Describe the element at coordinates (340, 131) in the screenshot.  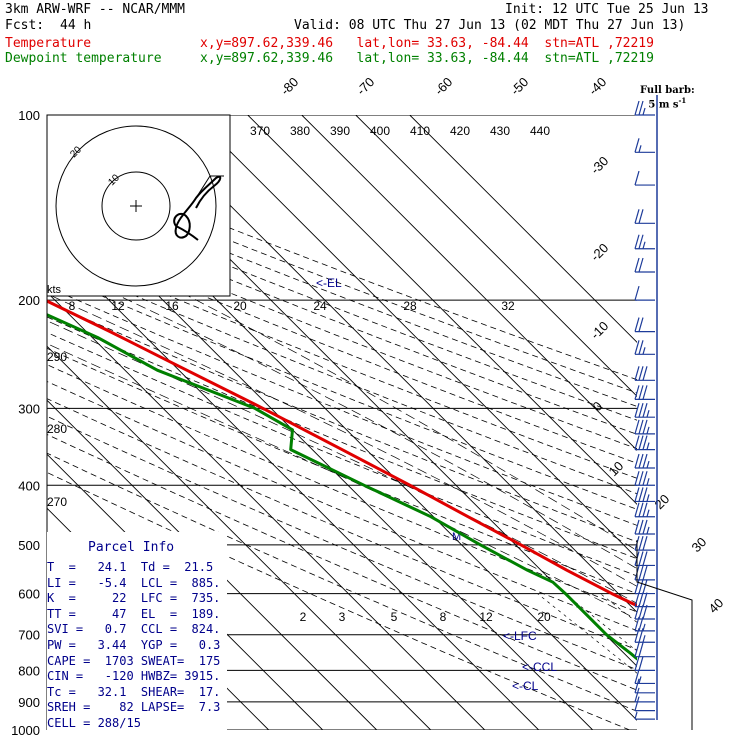
I see `theta-label: 390` at that location.